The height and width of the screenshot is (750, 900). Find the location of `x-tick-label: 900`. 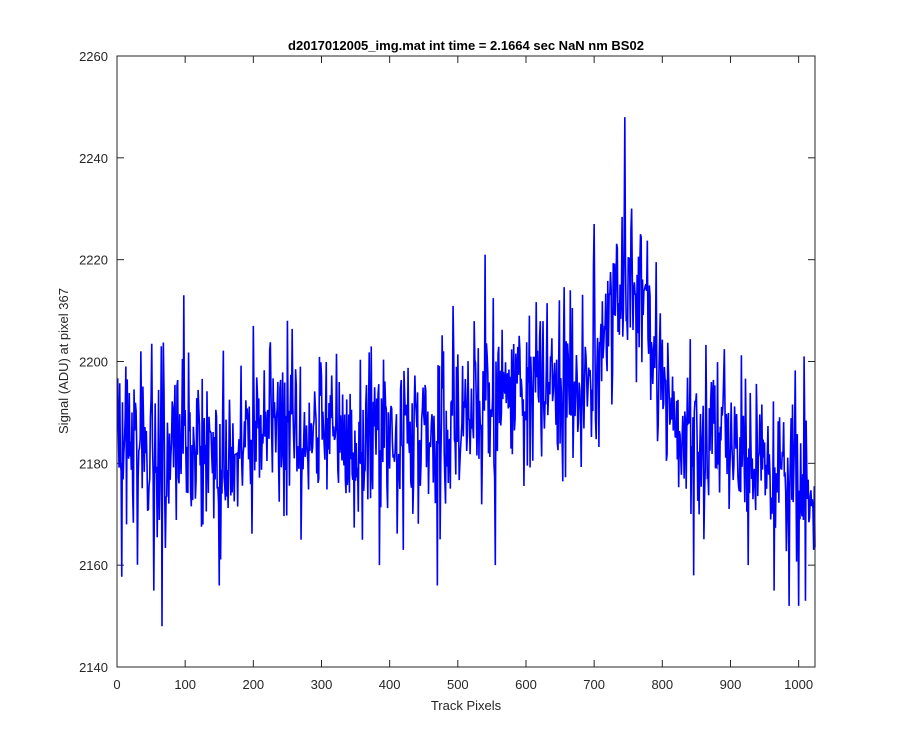

x-tick-label: 900 is located at coordinates (731, 684).